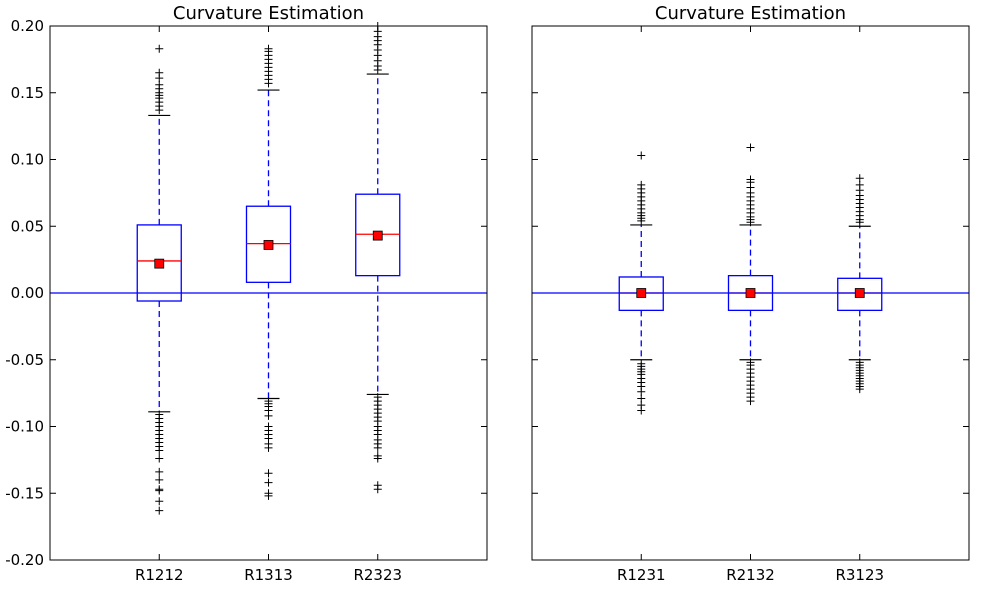 This screenshot has height=600, width=1000. What do you see at coordinates (27, 293) in the screenshot?
I see `y-tick-label: 0.00` at bounding box center [27, 293].